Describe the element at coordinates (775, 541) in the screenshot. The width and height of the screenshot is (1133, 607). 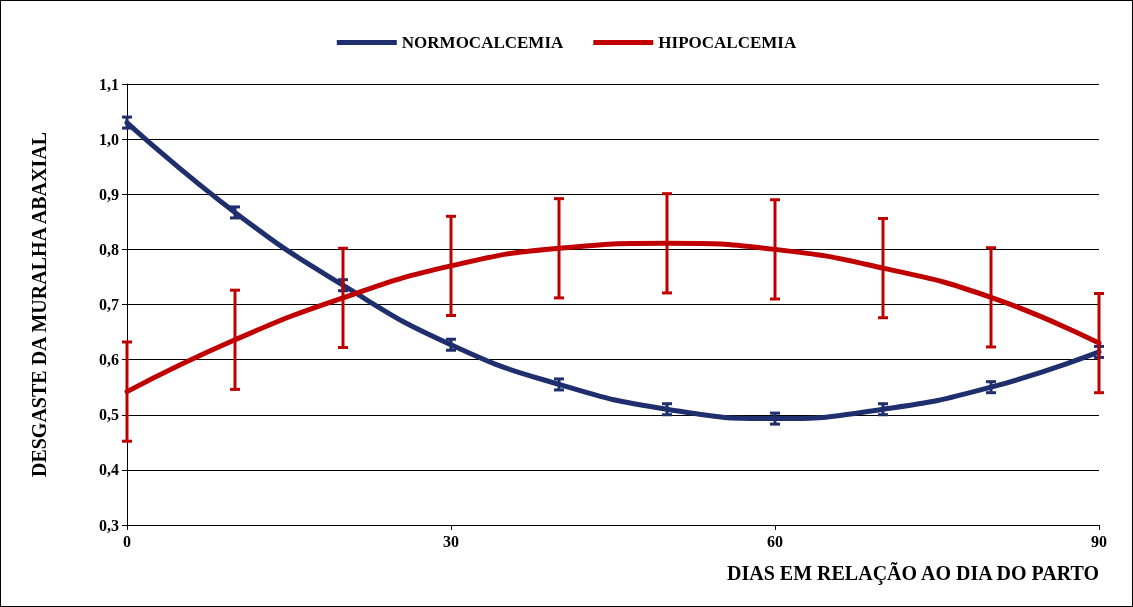
I see `x-tick-label: 60` at that location.